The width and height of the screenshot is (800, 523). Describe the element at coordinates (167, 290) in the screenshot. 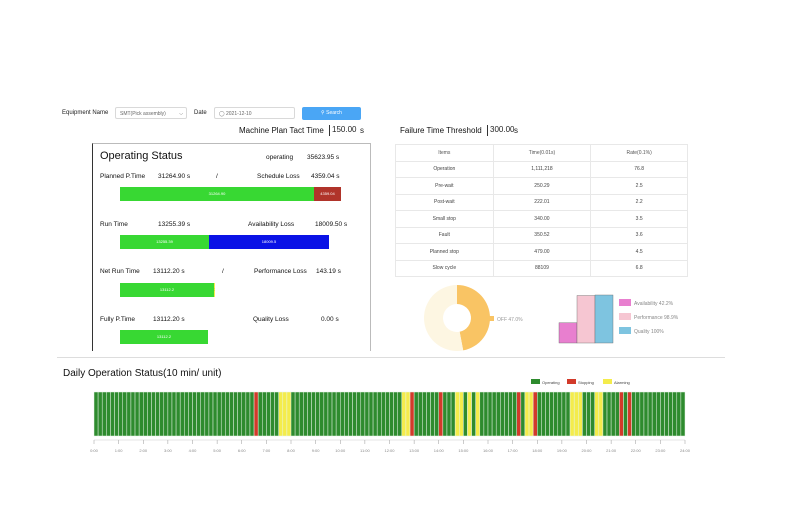

I see `net-run-time-bar: 13112.2` at that location.